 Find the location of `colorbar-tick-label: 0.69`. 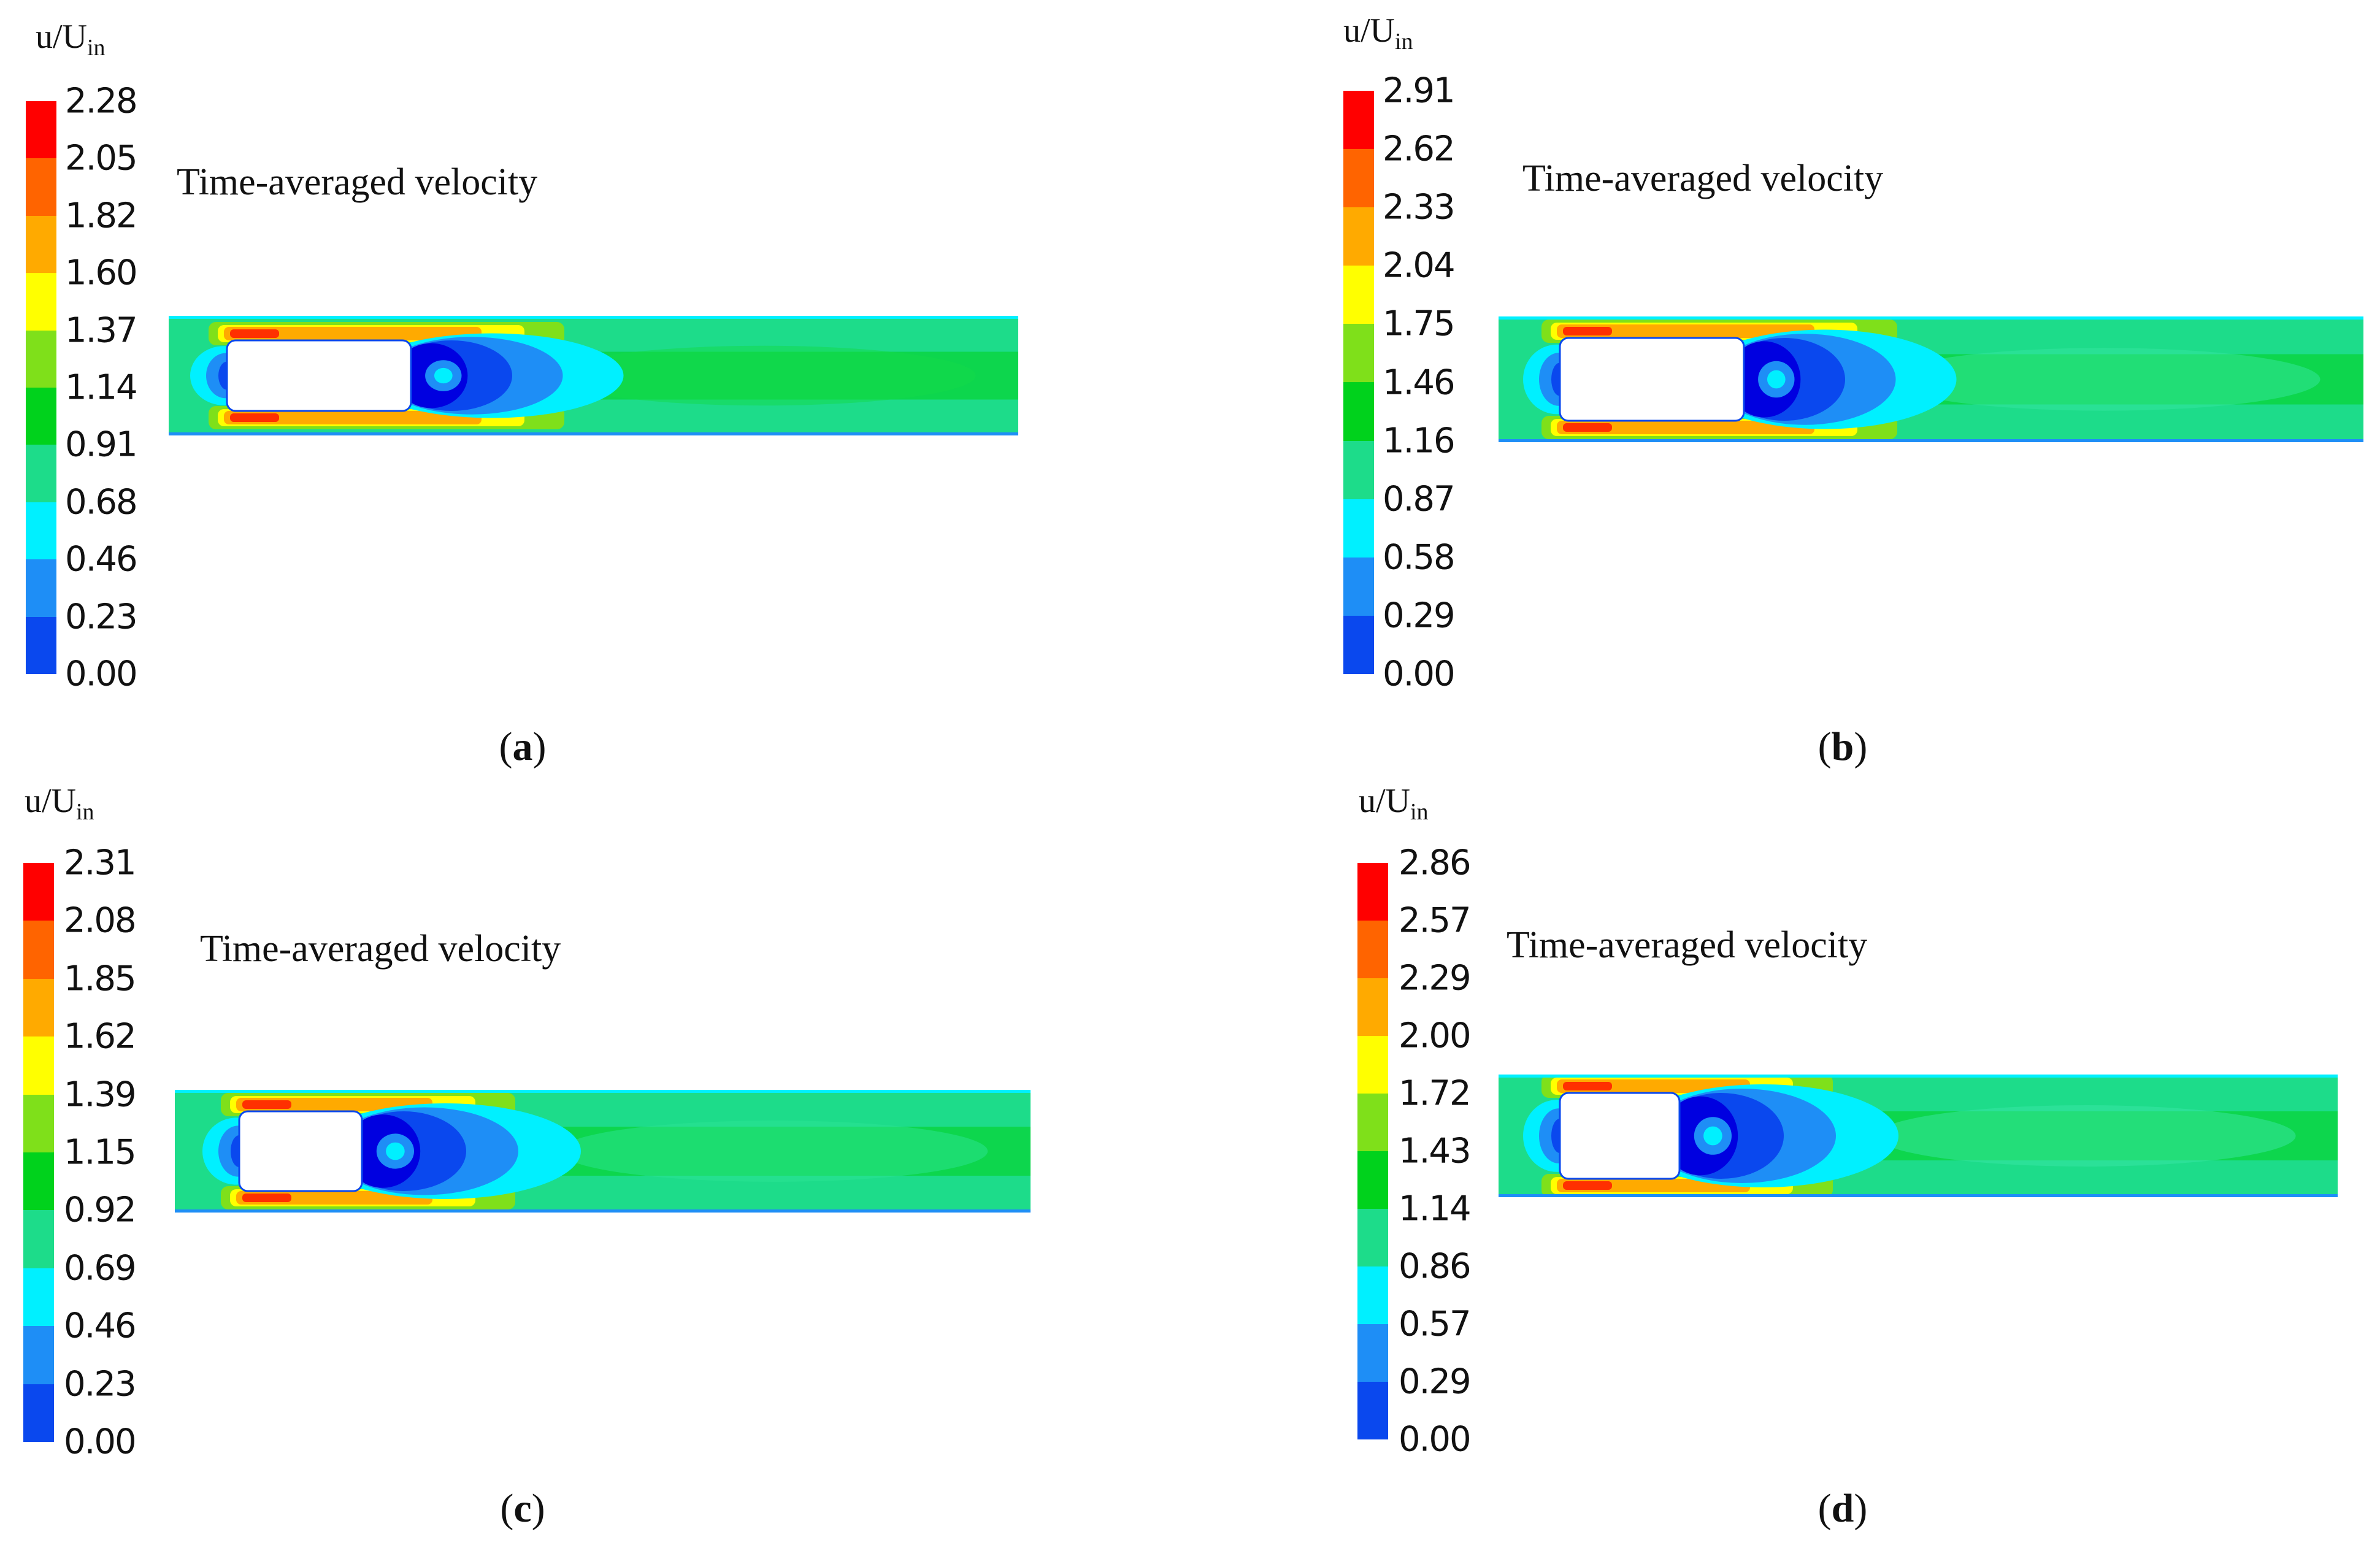

colorbar-tick-label: 0.69 is located at coordinates (101, 1268).